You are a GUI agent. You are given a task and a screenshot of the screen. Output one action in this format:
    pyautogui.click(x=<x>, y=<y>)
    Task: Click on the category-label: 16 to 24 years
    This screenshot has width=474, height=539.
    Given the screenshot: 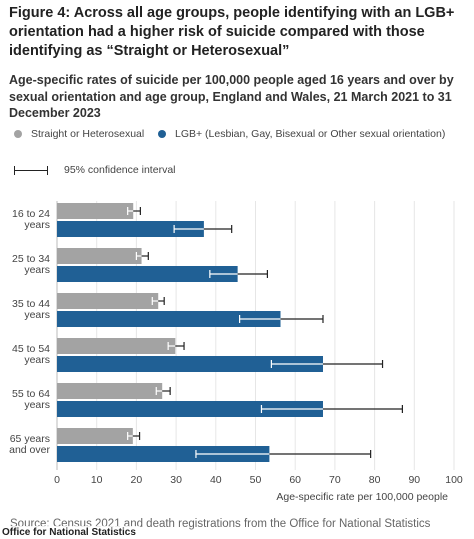 What is the action you would take?
    pyautogui.click(x=31, y=219)
    